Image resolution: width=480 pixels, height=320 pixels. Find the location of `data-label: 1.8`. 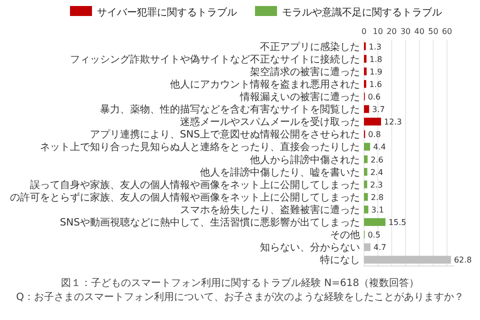

data-label: 1.8 is located at coordinates (375, 59).